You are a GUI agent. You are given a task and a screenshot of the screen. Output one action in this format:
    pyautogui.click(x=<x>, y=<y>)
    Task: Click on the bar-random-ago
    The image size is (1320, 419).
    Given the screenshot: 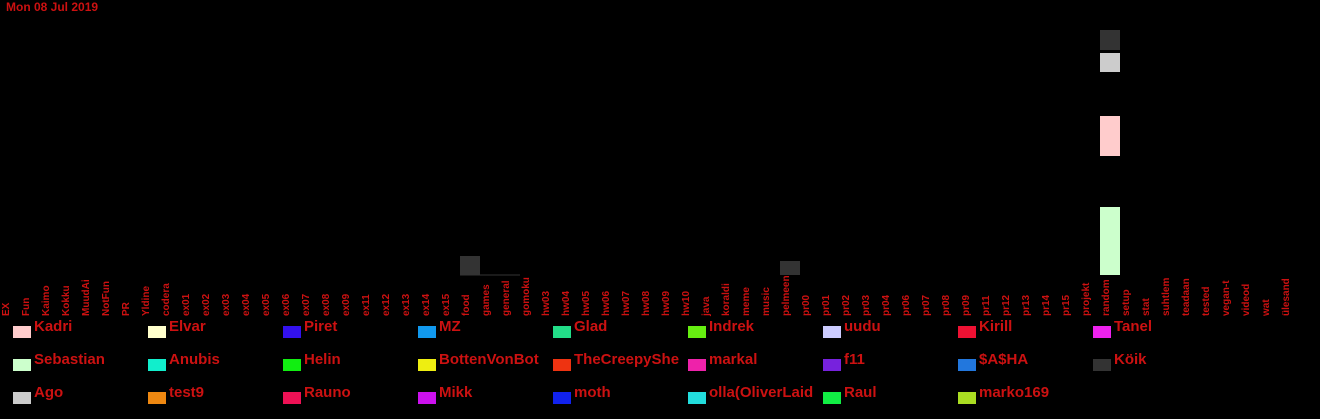 What is the action you would take?
    pyautogui.click(x=1110, y=62)
    